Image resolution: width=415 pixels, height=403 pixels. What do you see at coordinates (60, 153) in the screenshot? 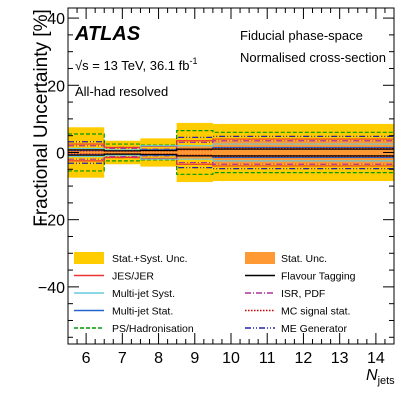
I see `y-tick-label: 0` at bounding box center [60, 153].